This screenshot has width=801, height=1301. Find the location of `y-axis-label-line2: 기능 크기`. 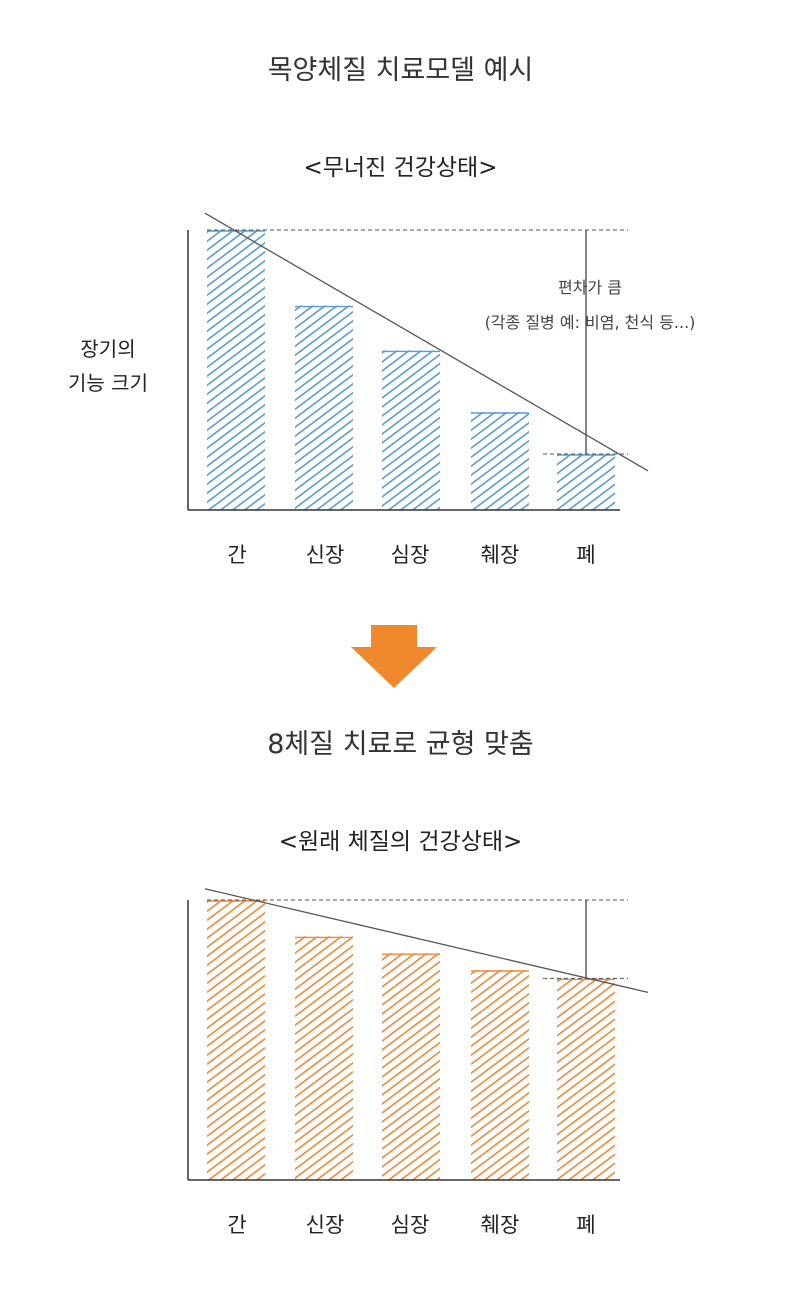

y-axis-label-line2: 기능 크기 is located at coordinates (108, 383).